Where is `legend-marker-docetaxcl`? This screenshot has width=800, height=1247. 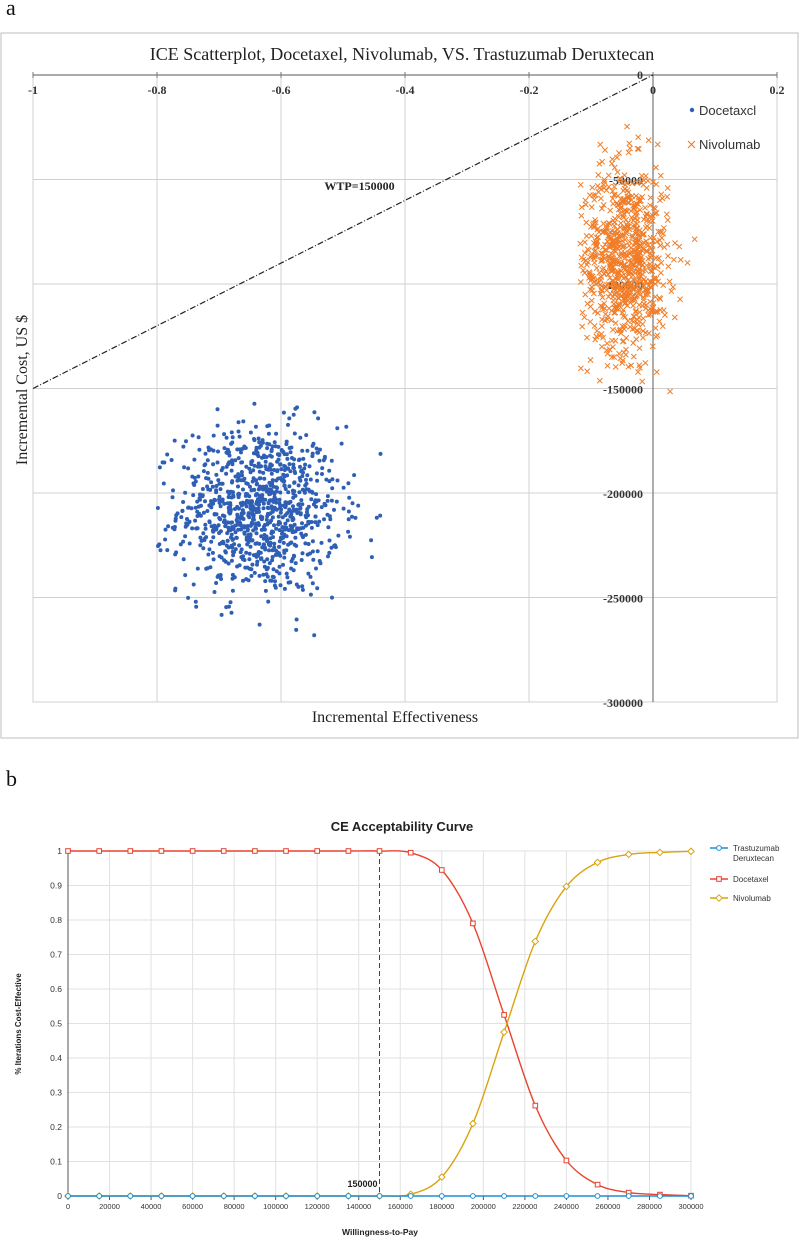
legend-marker-docetaxcl is located at coordinates (692, 110).